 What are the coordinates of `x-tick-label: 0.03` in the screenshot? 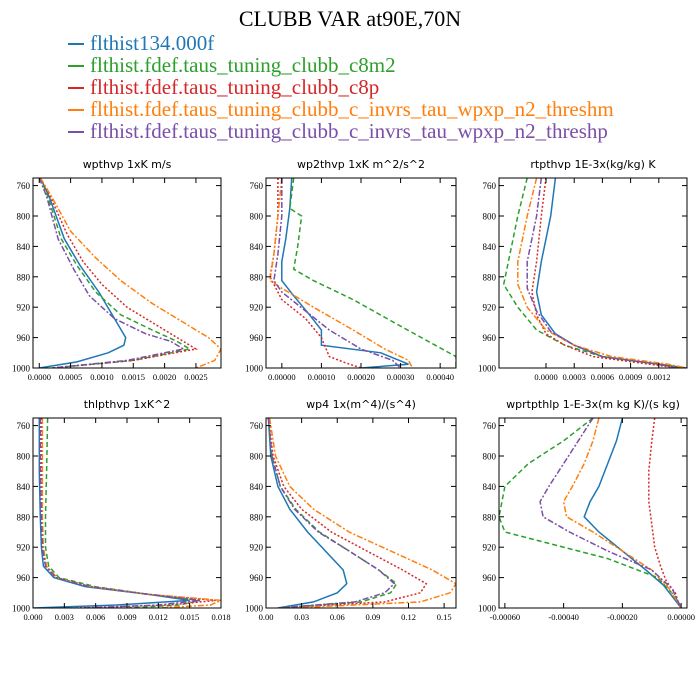 It's located at (301, 617).